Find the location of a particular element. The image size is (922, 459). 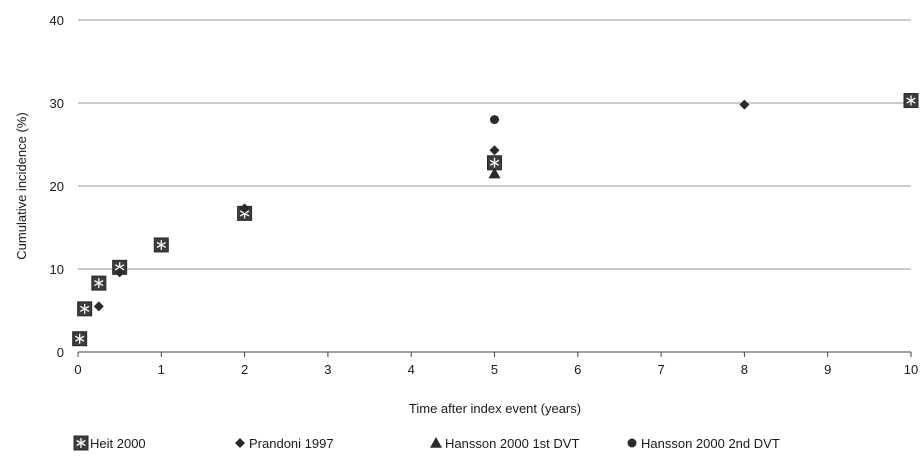

y-axis-title: Cumulative incidence (%) is located at coordinates (21, 185).